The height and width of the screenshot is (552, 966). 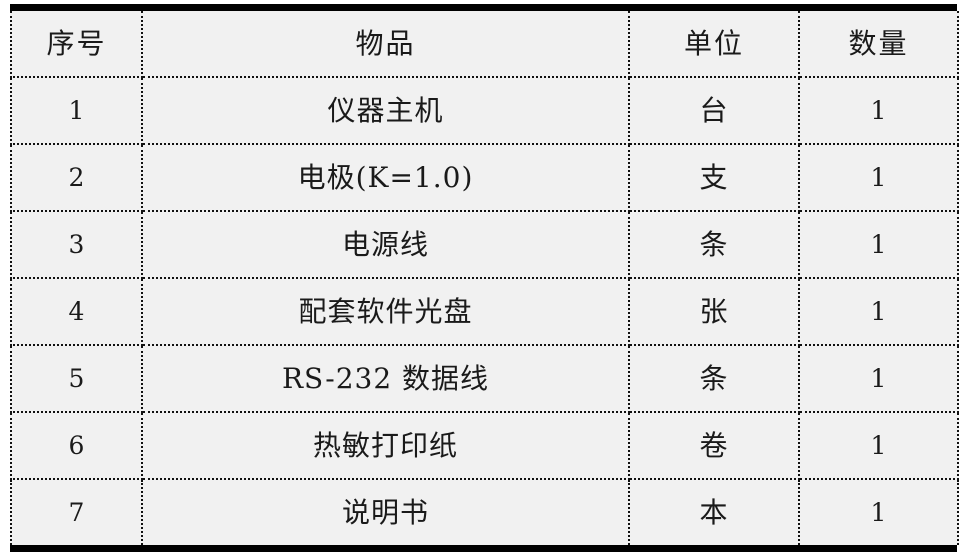 I want to click on cell-item-value: RS-232 数据线, so click(x=385, y=378).